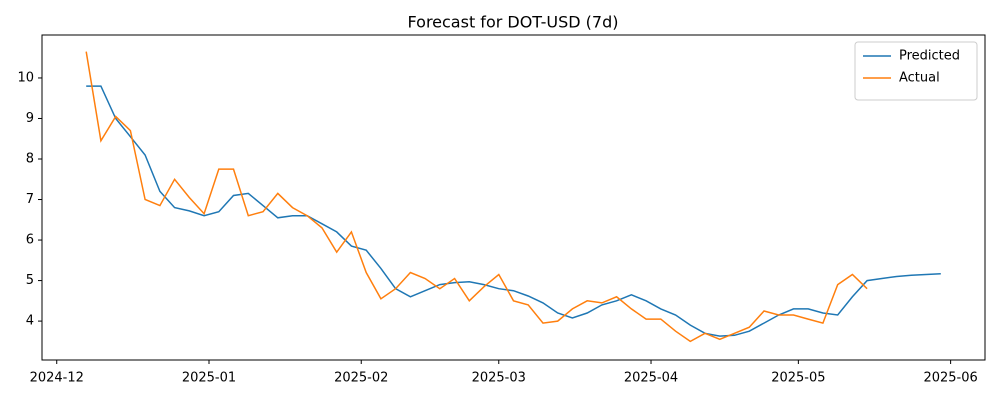 Image resolution: width=1000 pixels, height=400 pixels. I want to click on x-tick-label: 2024-12, so click(57, 378).